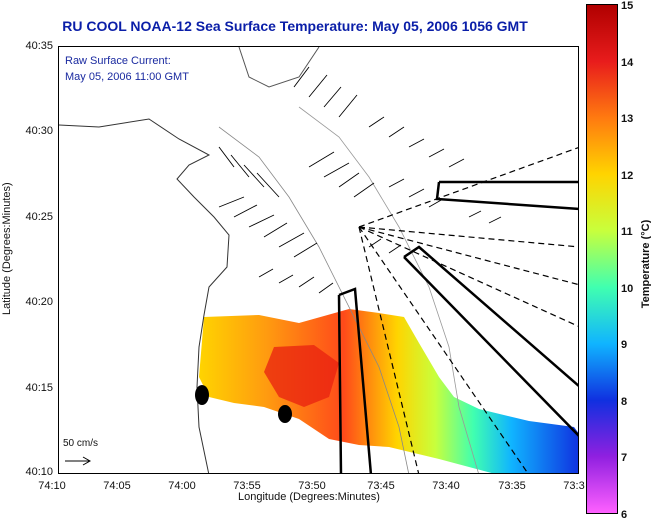 The height and width of the screenshot is (521, 651). Describe the element at coordinates (39, 472) in the screenshot. I see `y-tick-label: 40:10` at that location.